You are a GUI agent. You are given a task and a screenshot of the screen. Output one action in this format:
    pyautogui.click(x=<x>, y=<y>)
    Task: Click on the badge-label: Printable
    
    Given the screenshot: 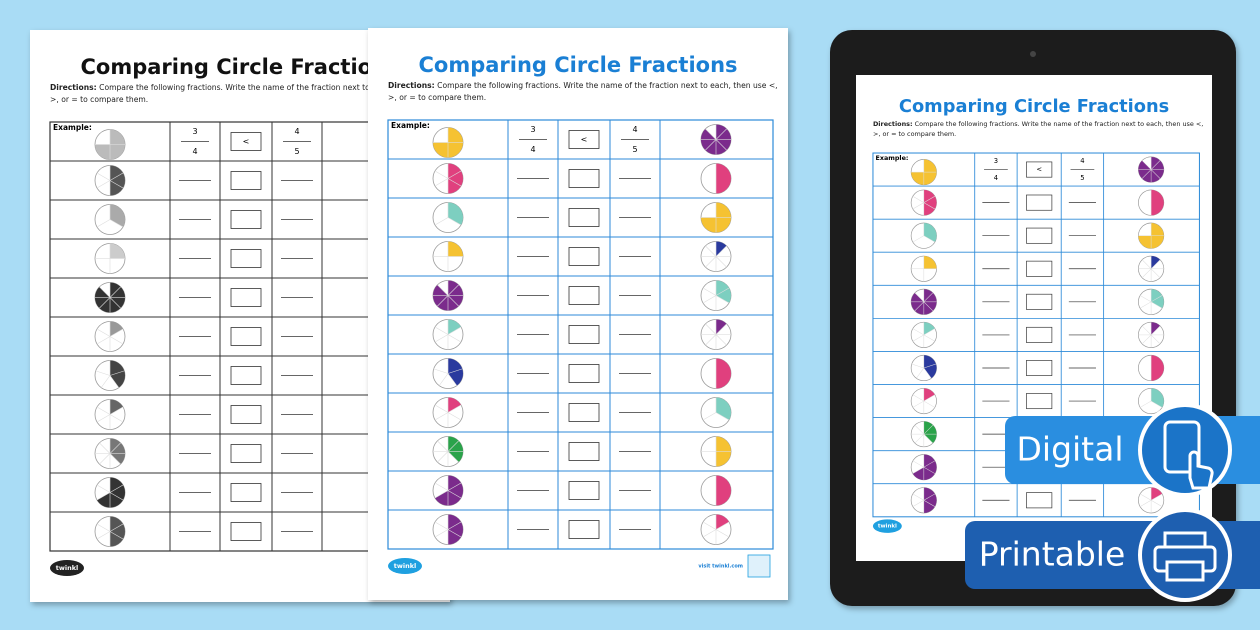 What is the action you would take?
    pyautogui.click(x=1052, y=554)
    